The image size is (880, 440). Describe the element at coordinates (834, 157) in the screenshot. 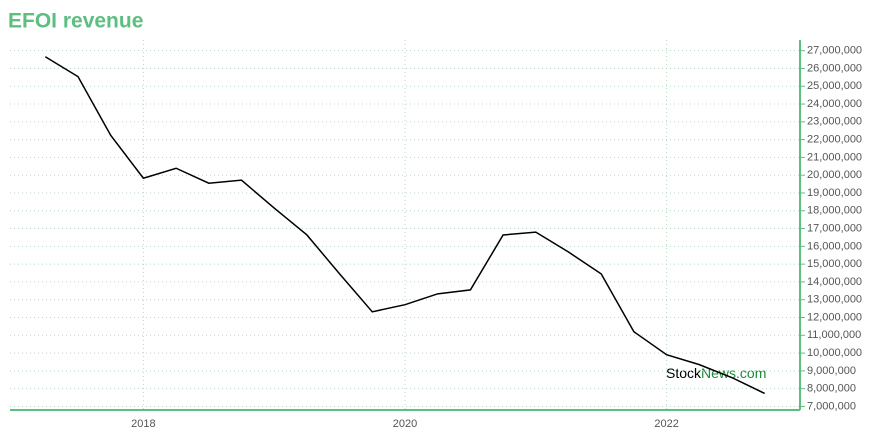

I see `y-tick-label: 21,000,000` at that location.